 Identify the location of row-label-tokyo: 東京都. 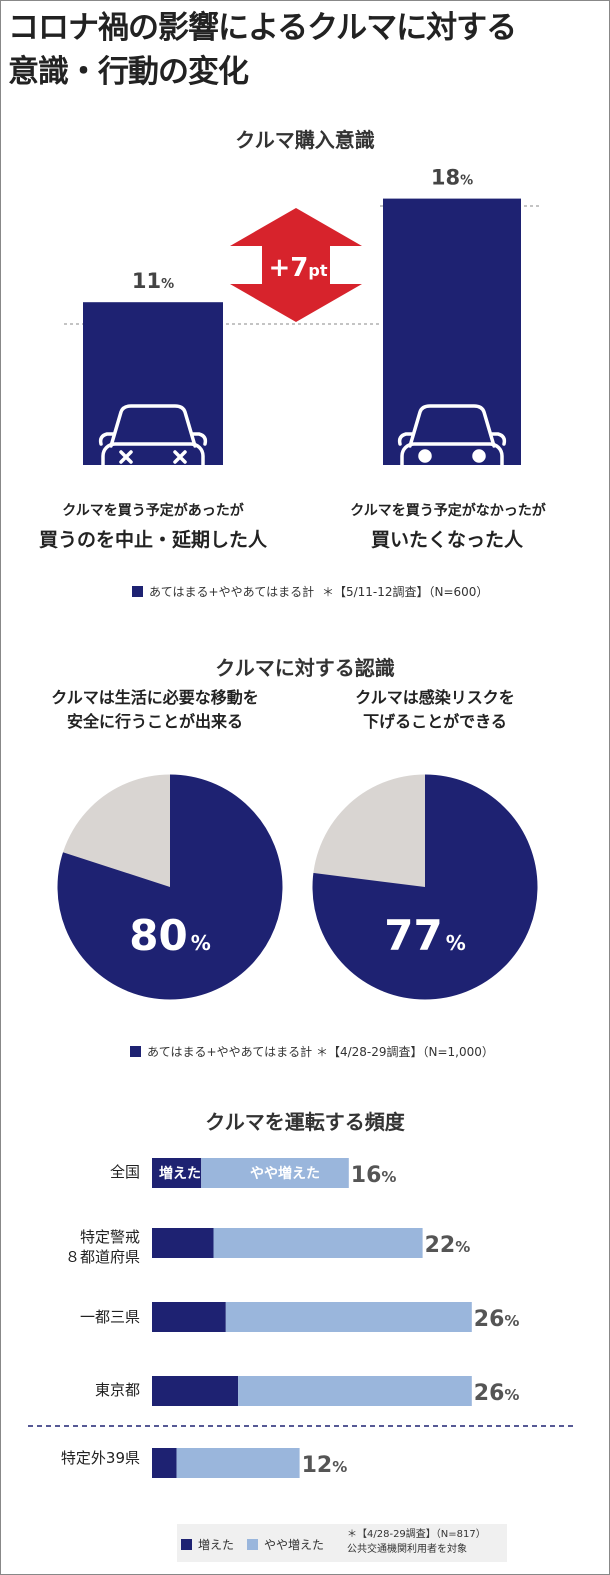
(117, 1390).